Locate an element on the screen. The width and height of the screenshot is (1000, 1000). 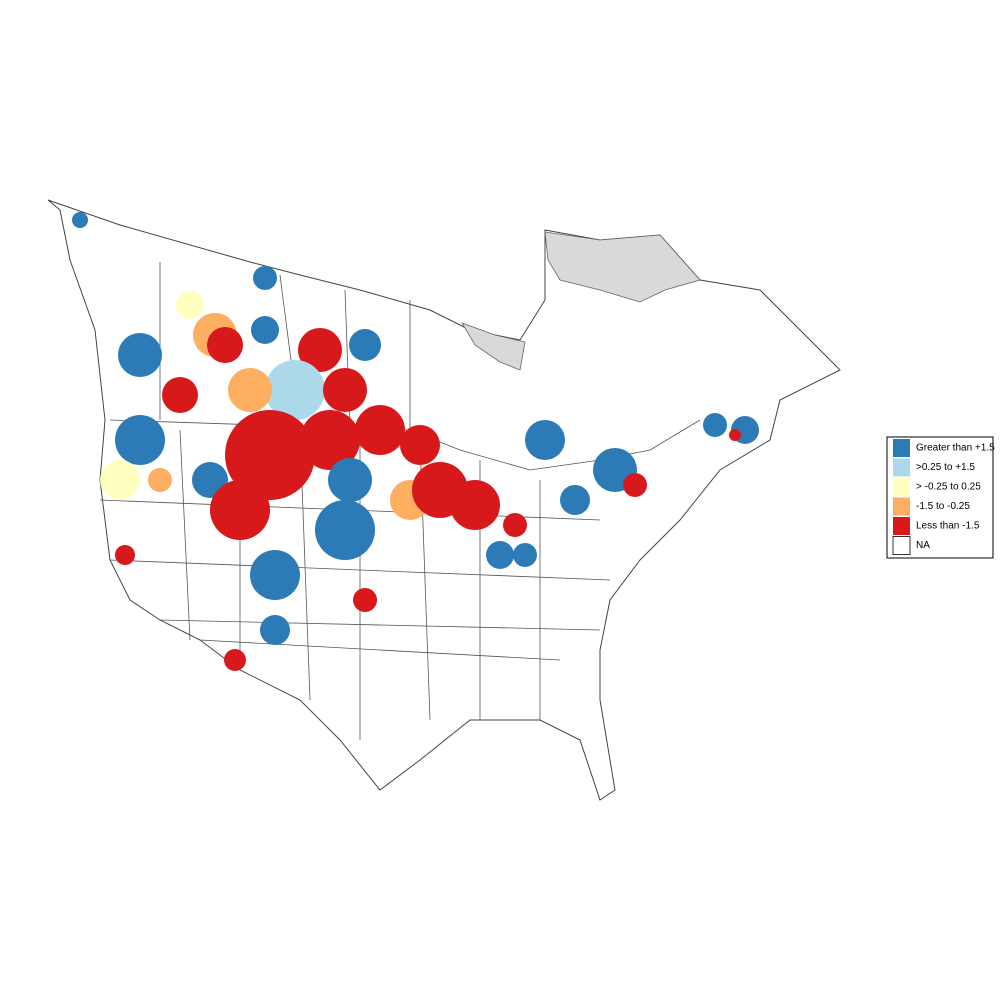
legend-label: >0.25 to +1.5 is located at coordinates (945, 467).